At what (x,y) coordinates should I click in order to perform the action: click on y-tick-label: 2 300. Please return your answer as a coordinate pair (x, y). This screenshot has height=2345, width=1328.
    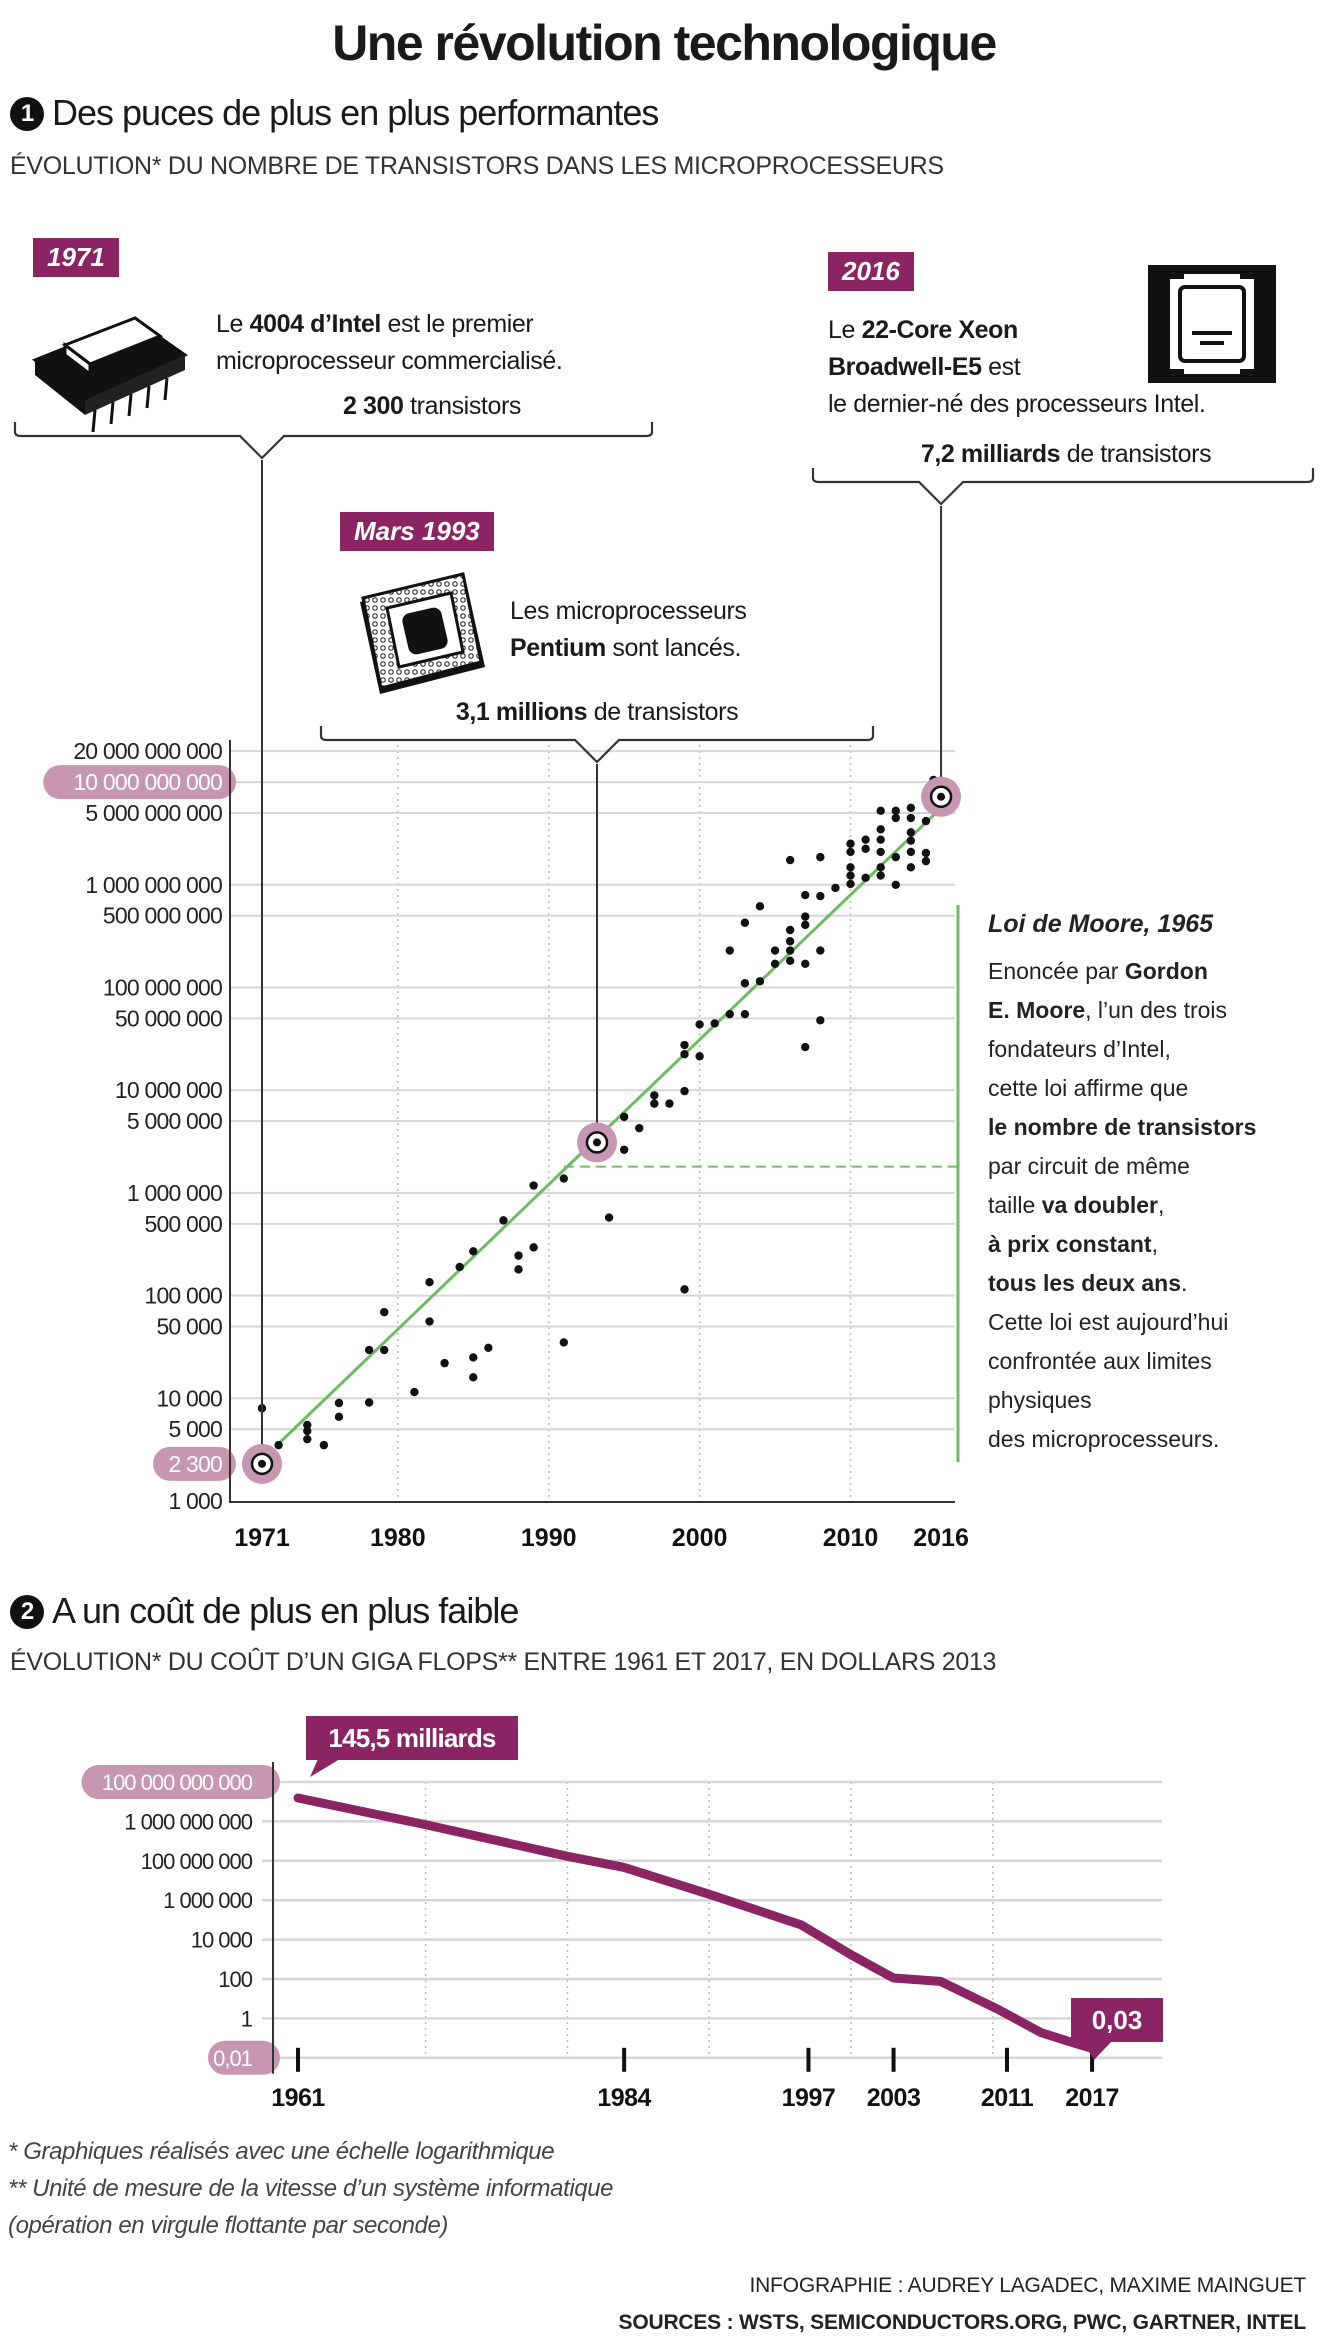
    Looking at the image, I should click on (195, 1464).